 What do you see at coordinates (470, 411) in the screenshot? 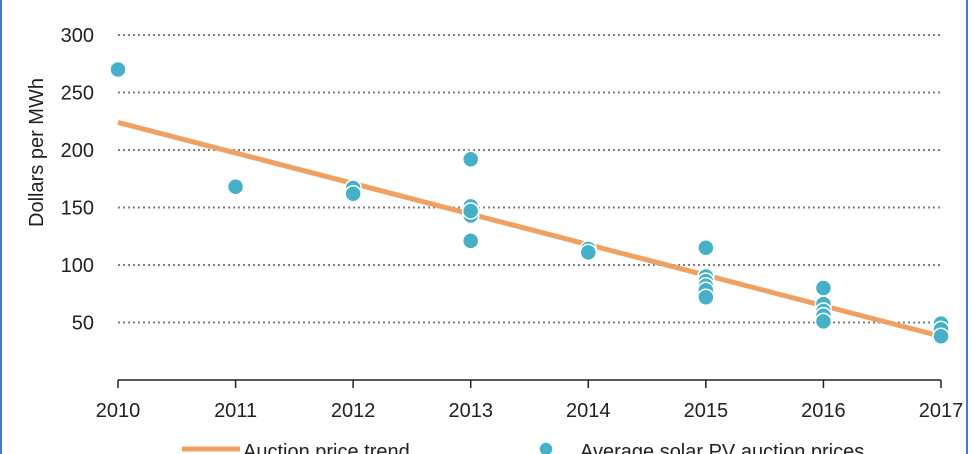
I see `x-tick-label: 2013` at bounding box center [470, 411].